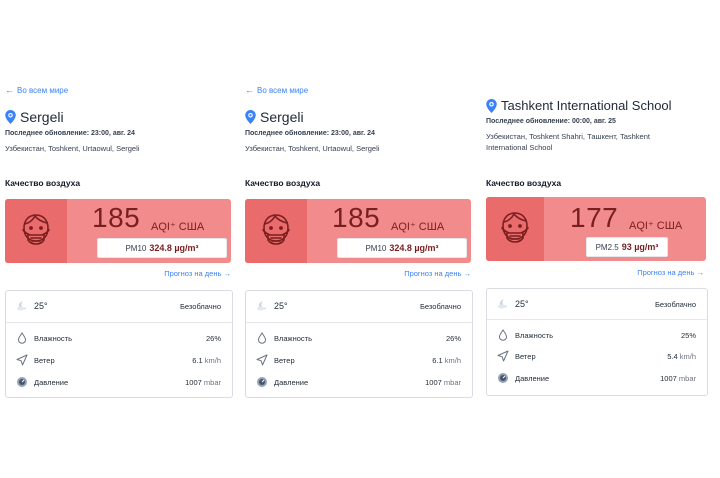 The height and width of the screenshot is (478, 720). I want to click on location-title: Sergeli, so click(34, 117).